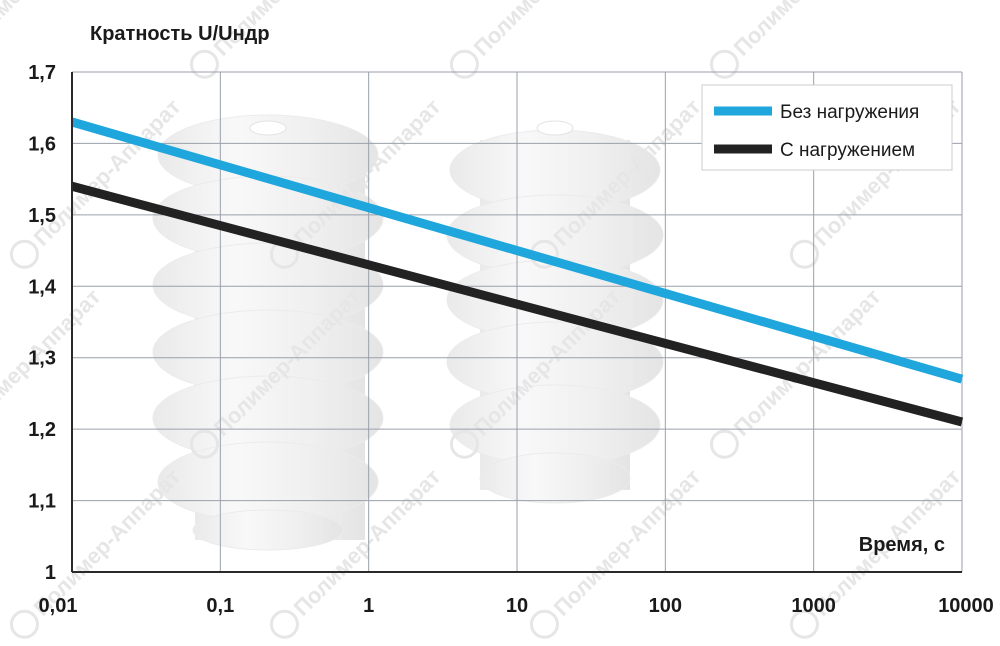 Image resolution: width=1000 pixels, height=646 pixels. Describe the element at coordinates (42, 323) in the screenshot. I see `y-tick-labels: 1 1,1 1,2 1,3 1,4 1,5 1,6 1,7` at that location.